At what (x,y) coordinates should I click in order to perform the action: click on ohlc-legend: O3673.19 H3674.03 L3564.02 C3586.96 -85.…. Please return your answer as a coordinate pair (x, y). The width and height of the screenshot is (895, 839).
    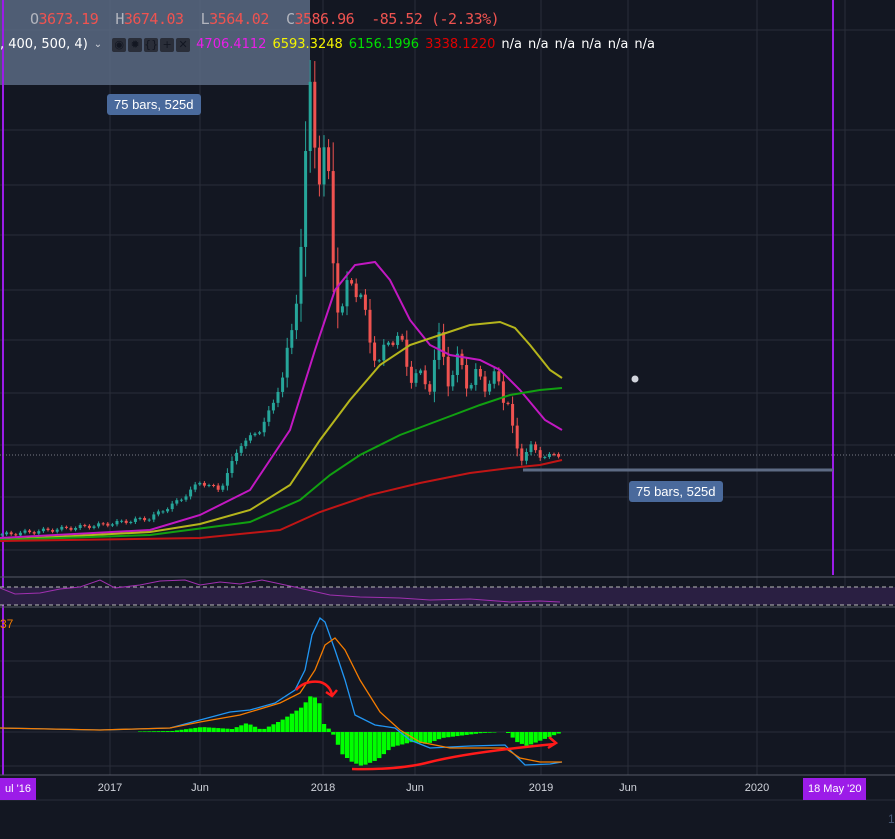
    Looking at the image, I should click on (265, 19).